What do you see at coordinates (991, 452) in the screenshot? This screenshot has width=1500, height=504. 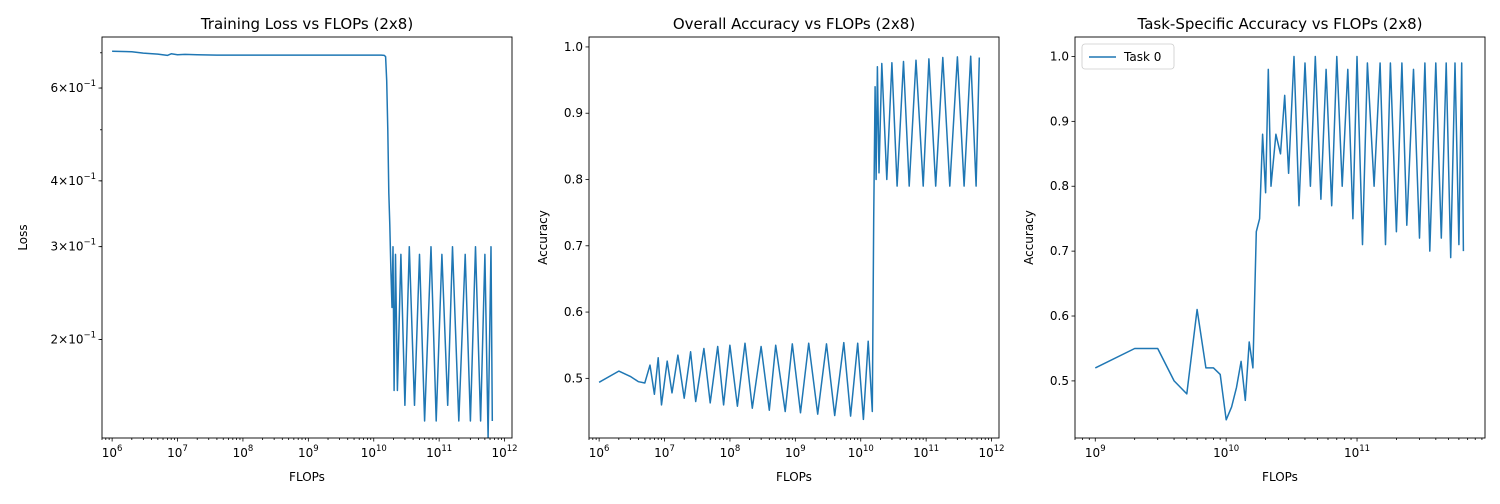 I see `x-tick-label-1-6: 10¹²` at bounding box center [991, 452].